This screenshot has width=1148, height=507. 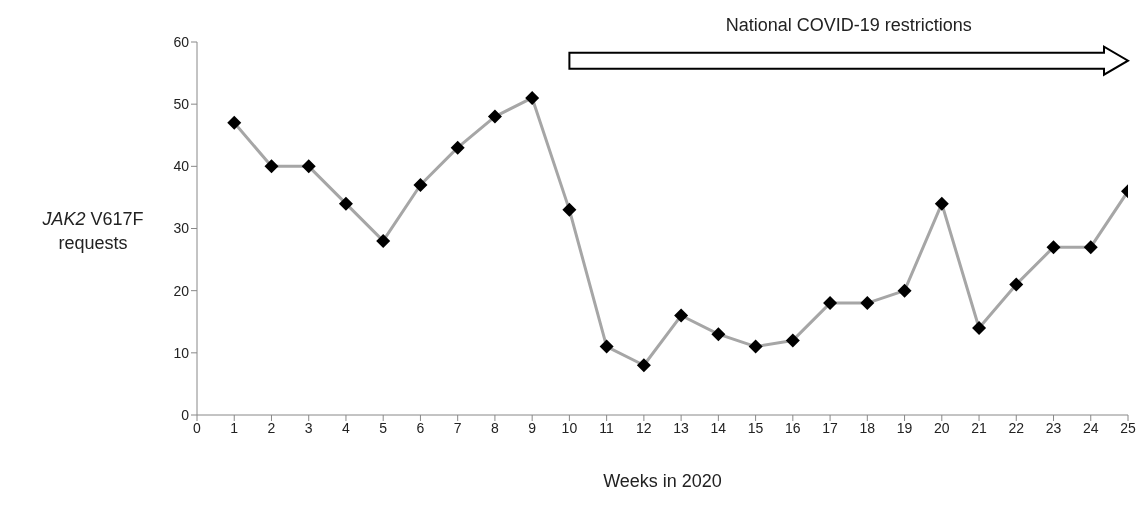 I want to click on x-tick-label: 15, so click(x=755, y=427).